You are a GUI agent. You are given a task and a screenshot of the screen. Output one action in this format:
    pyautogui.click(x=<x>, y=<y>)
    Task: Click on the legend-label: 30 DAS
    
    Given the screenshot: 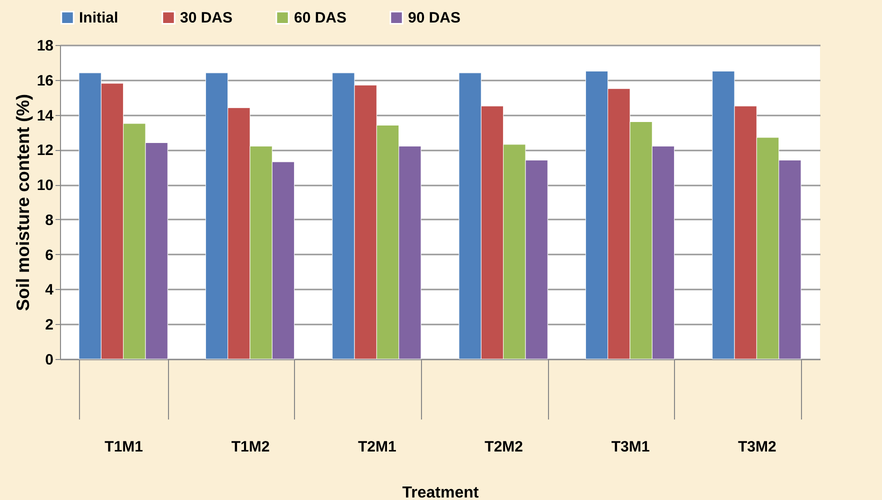 What is the action you would take?
    pyautogui.click(x=206, y=18)
    